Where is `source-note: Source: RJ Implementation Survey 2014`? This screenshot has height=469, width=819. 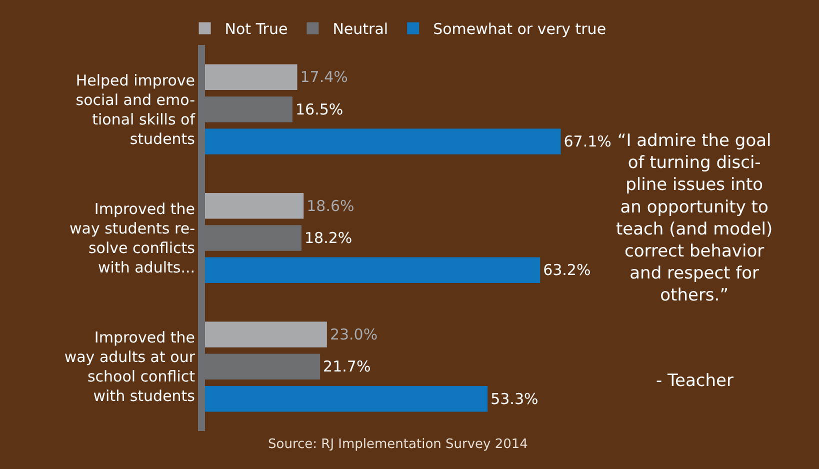
source-note: Source: RJ Implementation Survey 2014 is located at coordinates (398, 444).